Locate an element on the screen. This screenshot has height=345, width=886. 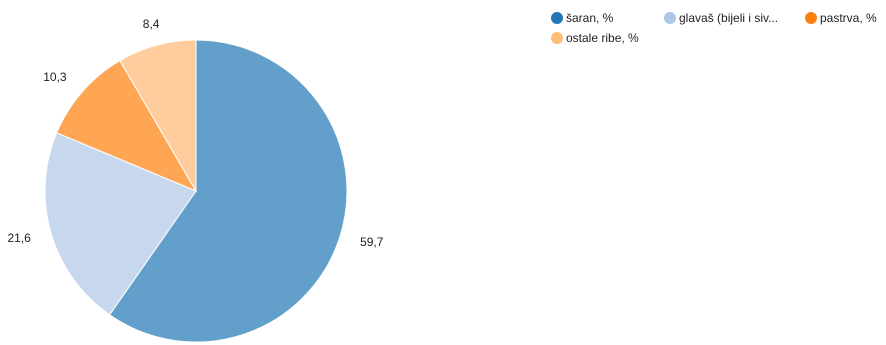
pie-slice-pastrva is located at coordinates (127, 126).